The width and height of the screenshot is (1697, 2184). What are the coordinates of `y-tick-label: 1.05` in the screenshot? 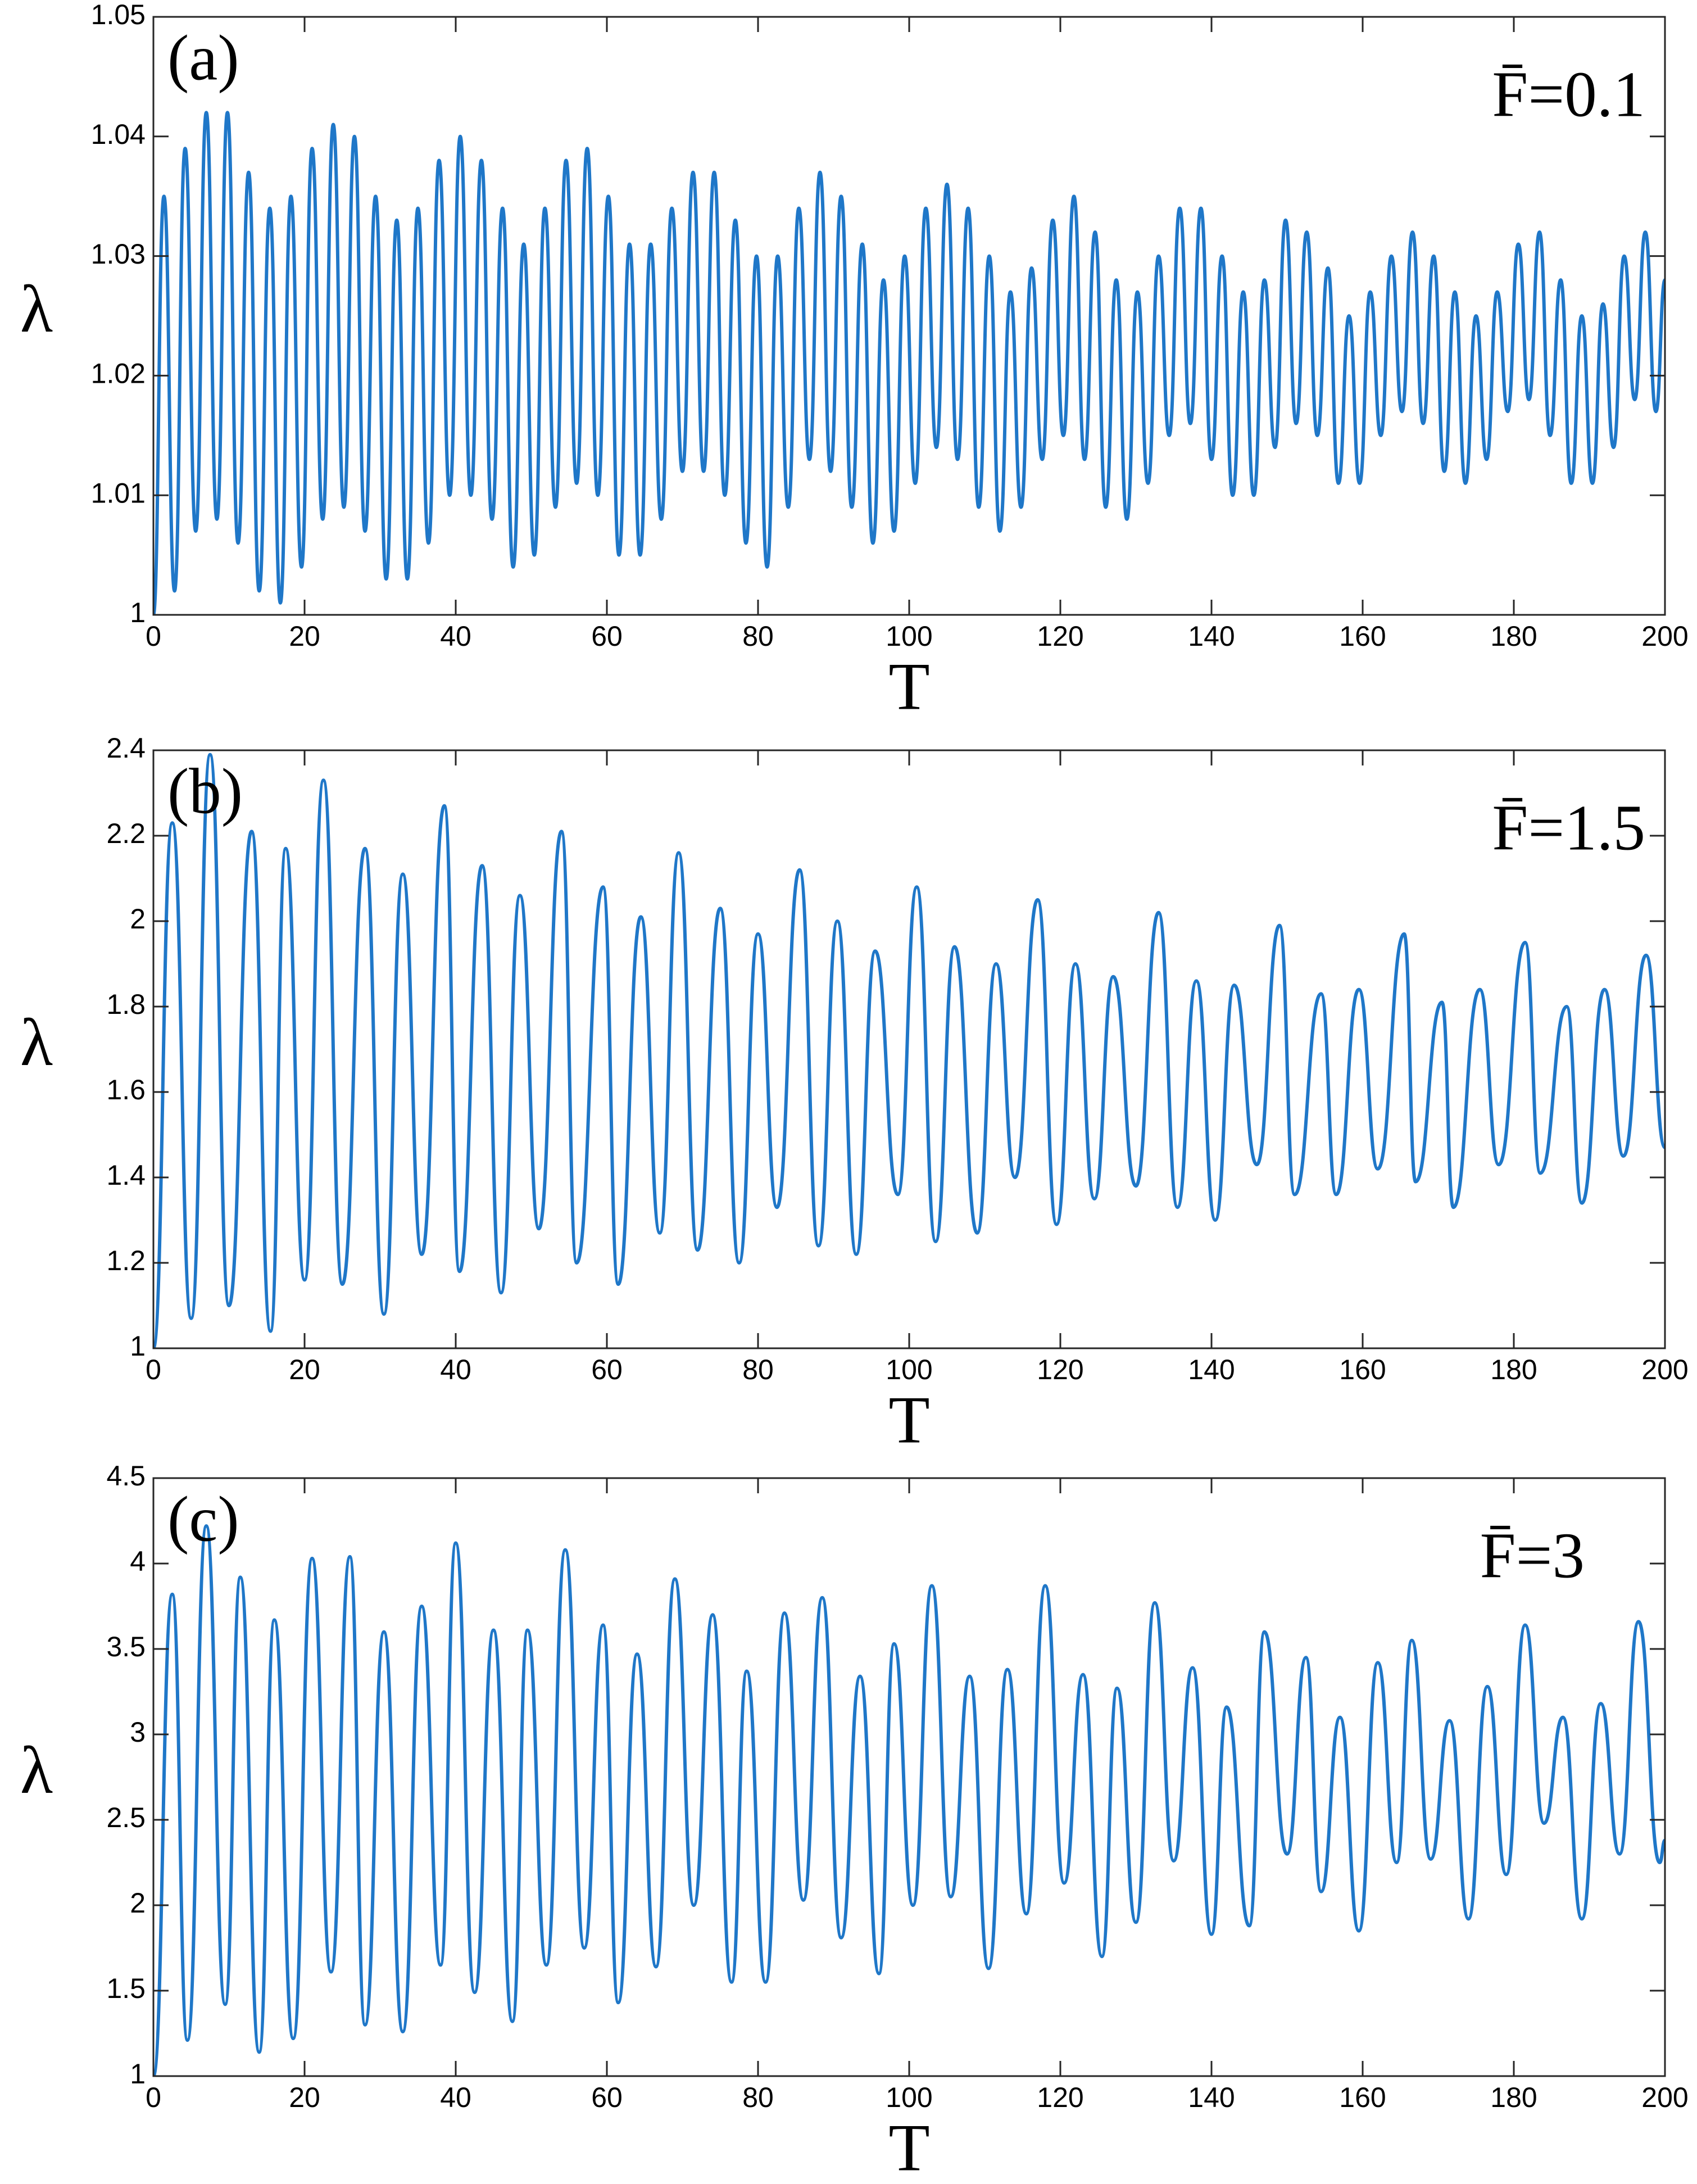 It's located at (118, 15).